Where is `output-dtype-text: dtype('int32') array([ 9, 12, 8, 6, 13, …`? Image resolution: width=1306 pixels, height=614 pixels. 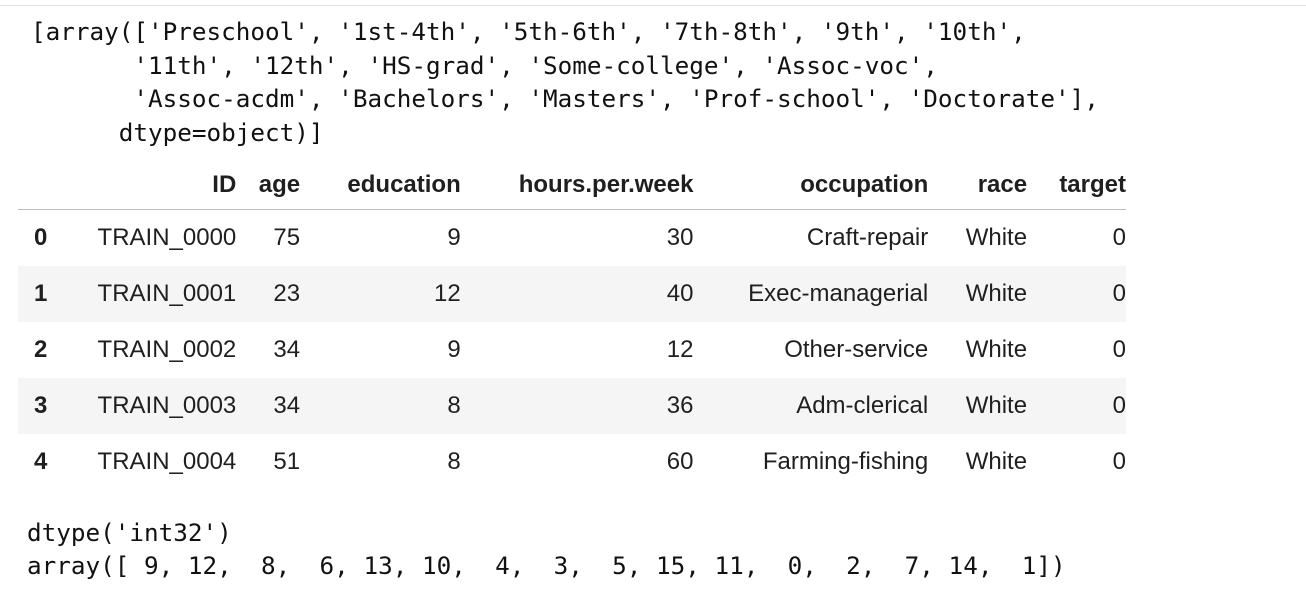 output-dtype-text: dtype('int32') array([ 9, 12, 8, 6, 13, … is located at coordinates (546, 549).